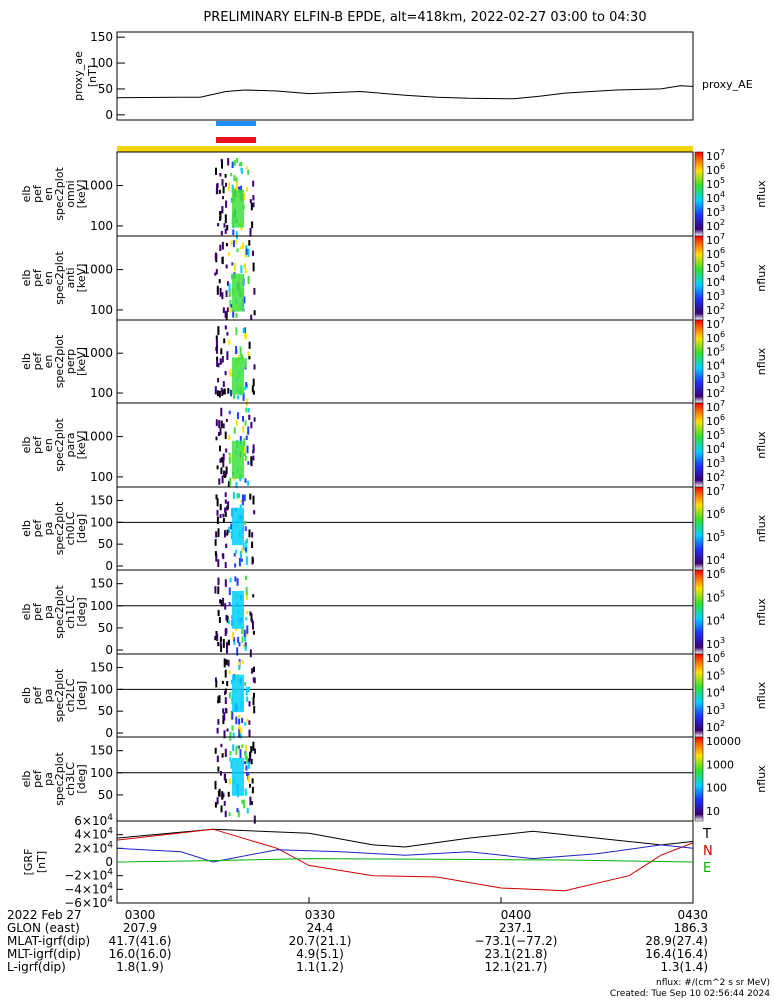 Image resolution: width=775 pixels, height=1000 pixels. I want to click on axis-row-label: L-igrf(dip), so click(36, 967).